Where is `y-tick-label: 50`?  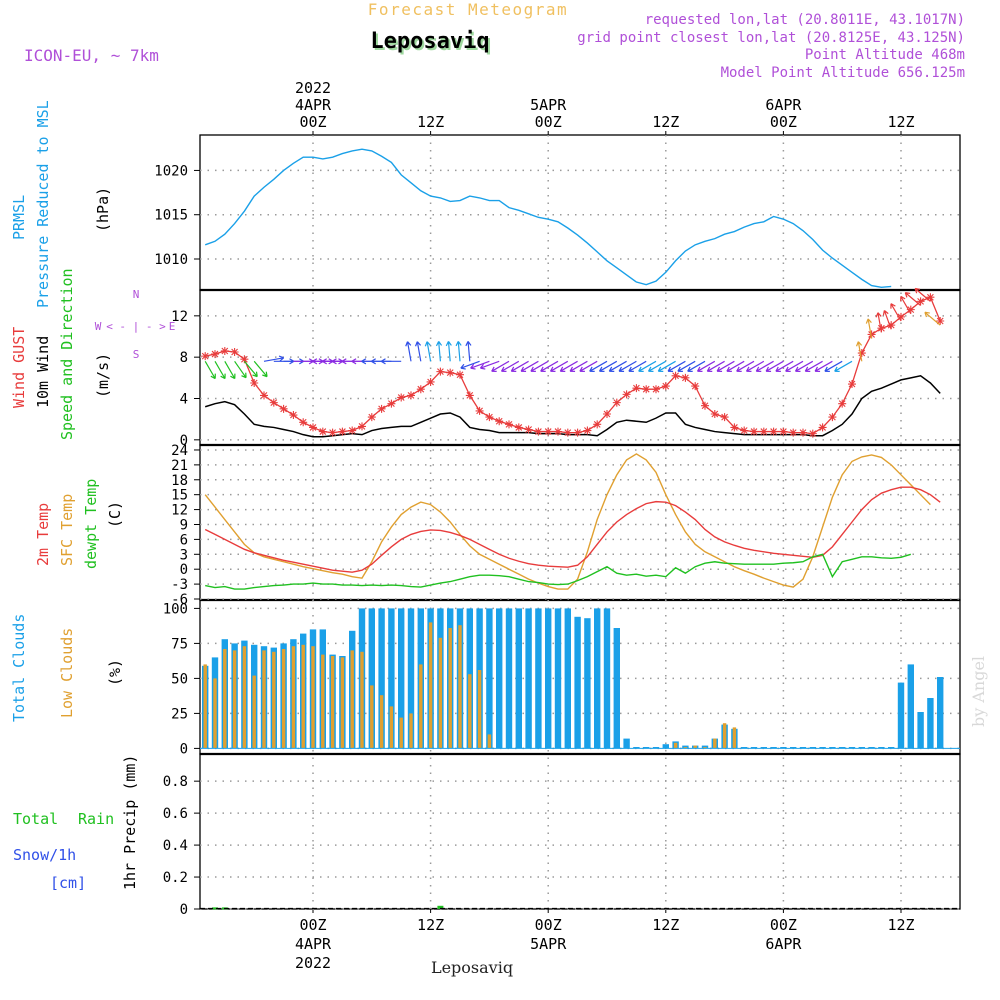 y-tick-label: 50 is located at coordinates (179, 679).